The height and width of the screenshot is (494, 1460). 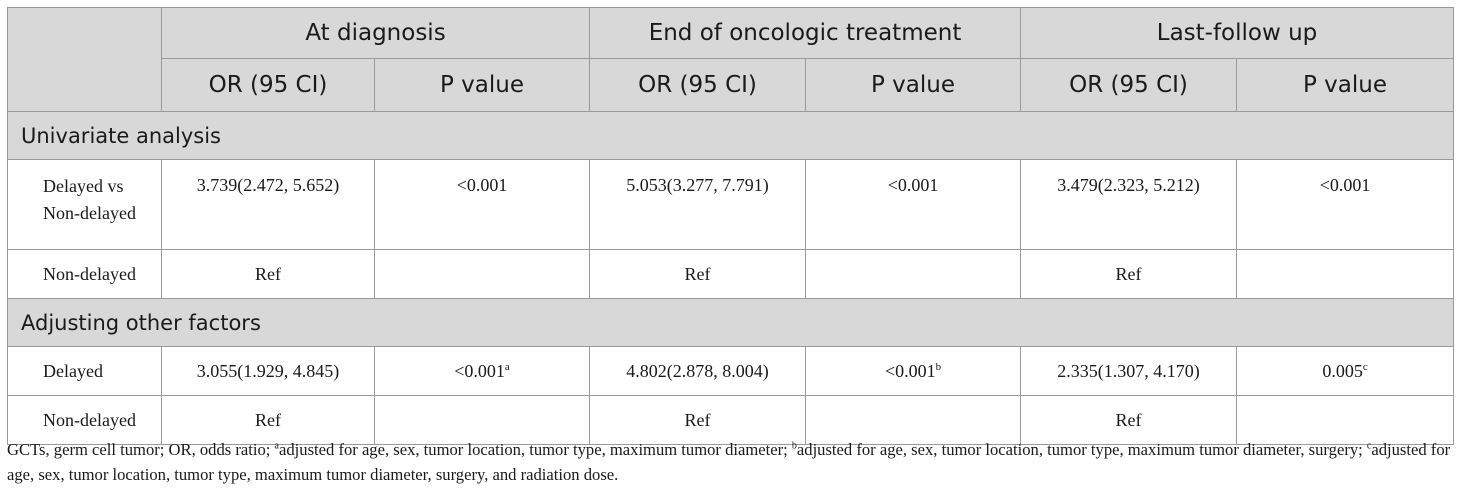 What do you see at coordinates (1129, 371) in the screenshot?
I see `table-cell: 2.335(1.307, 4.170)` at bounding box center [1129, 371].